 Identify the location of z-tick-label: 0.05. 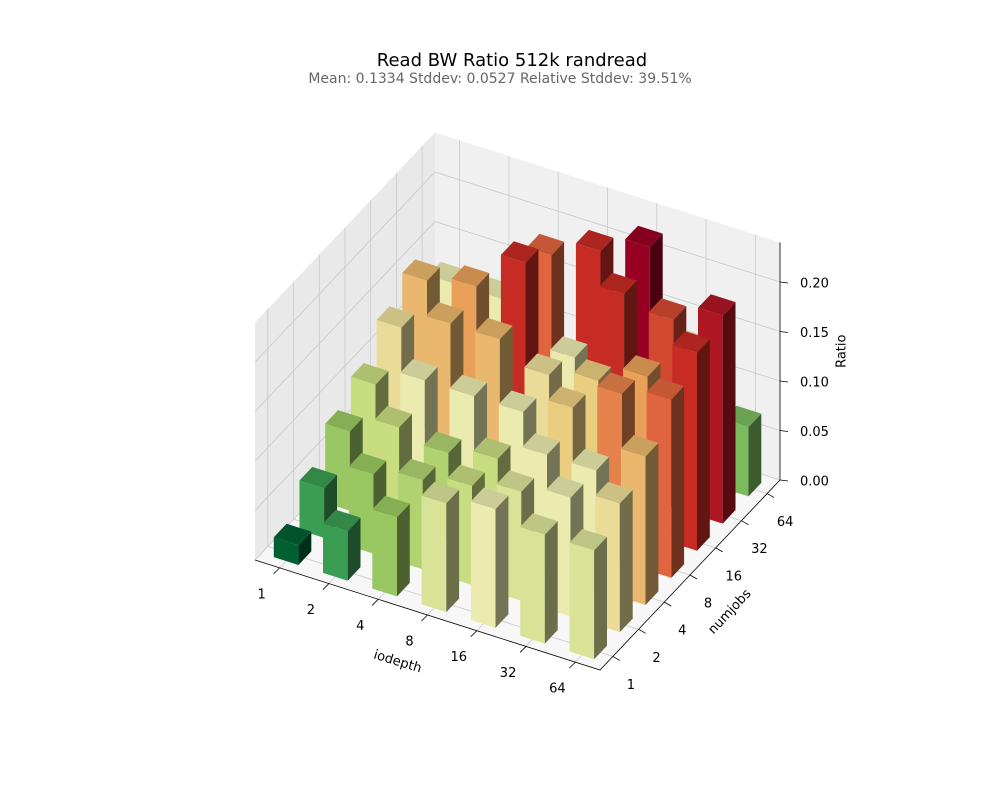
(814, 432).